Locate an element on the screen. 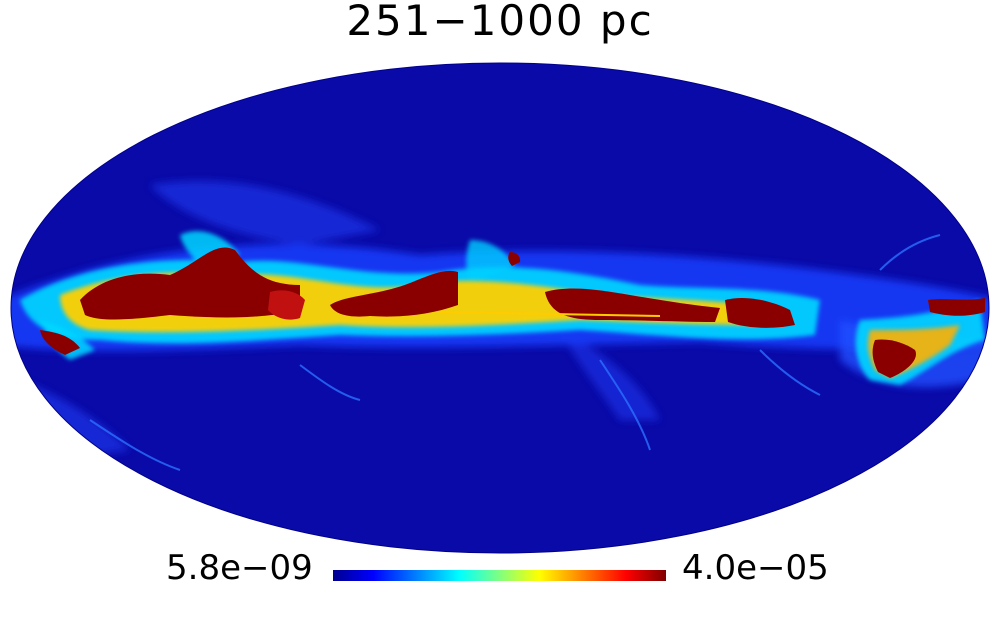 The height and width of the screenshot is (625, 1000). map-title: 251−1000 pc is located at coordinates (500, 22).